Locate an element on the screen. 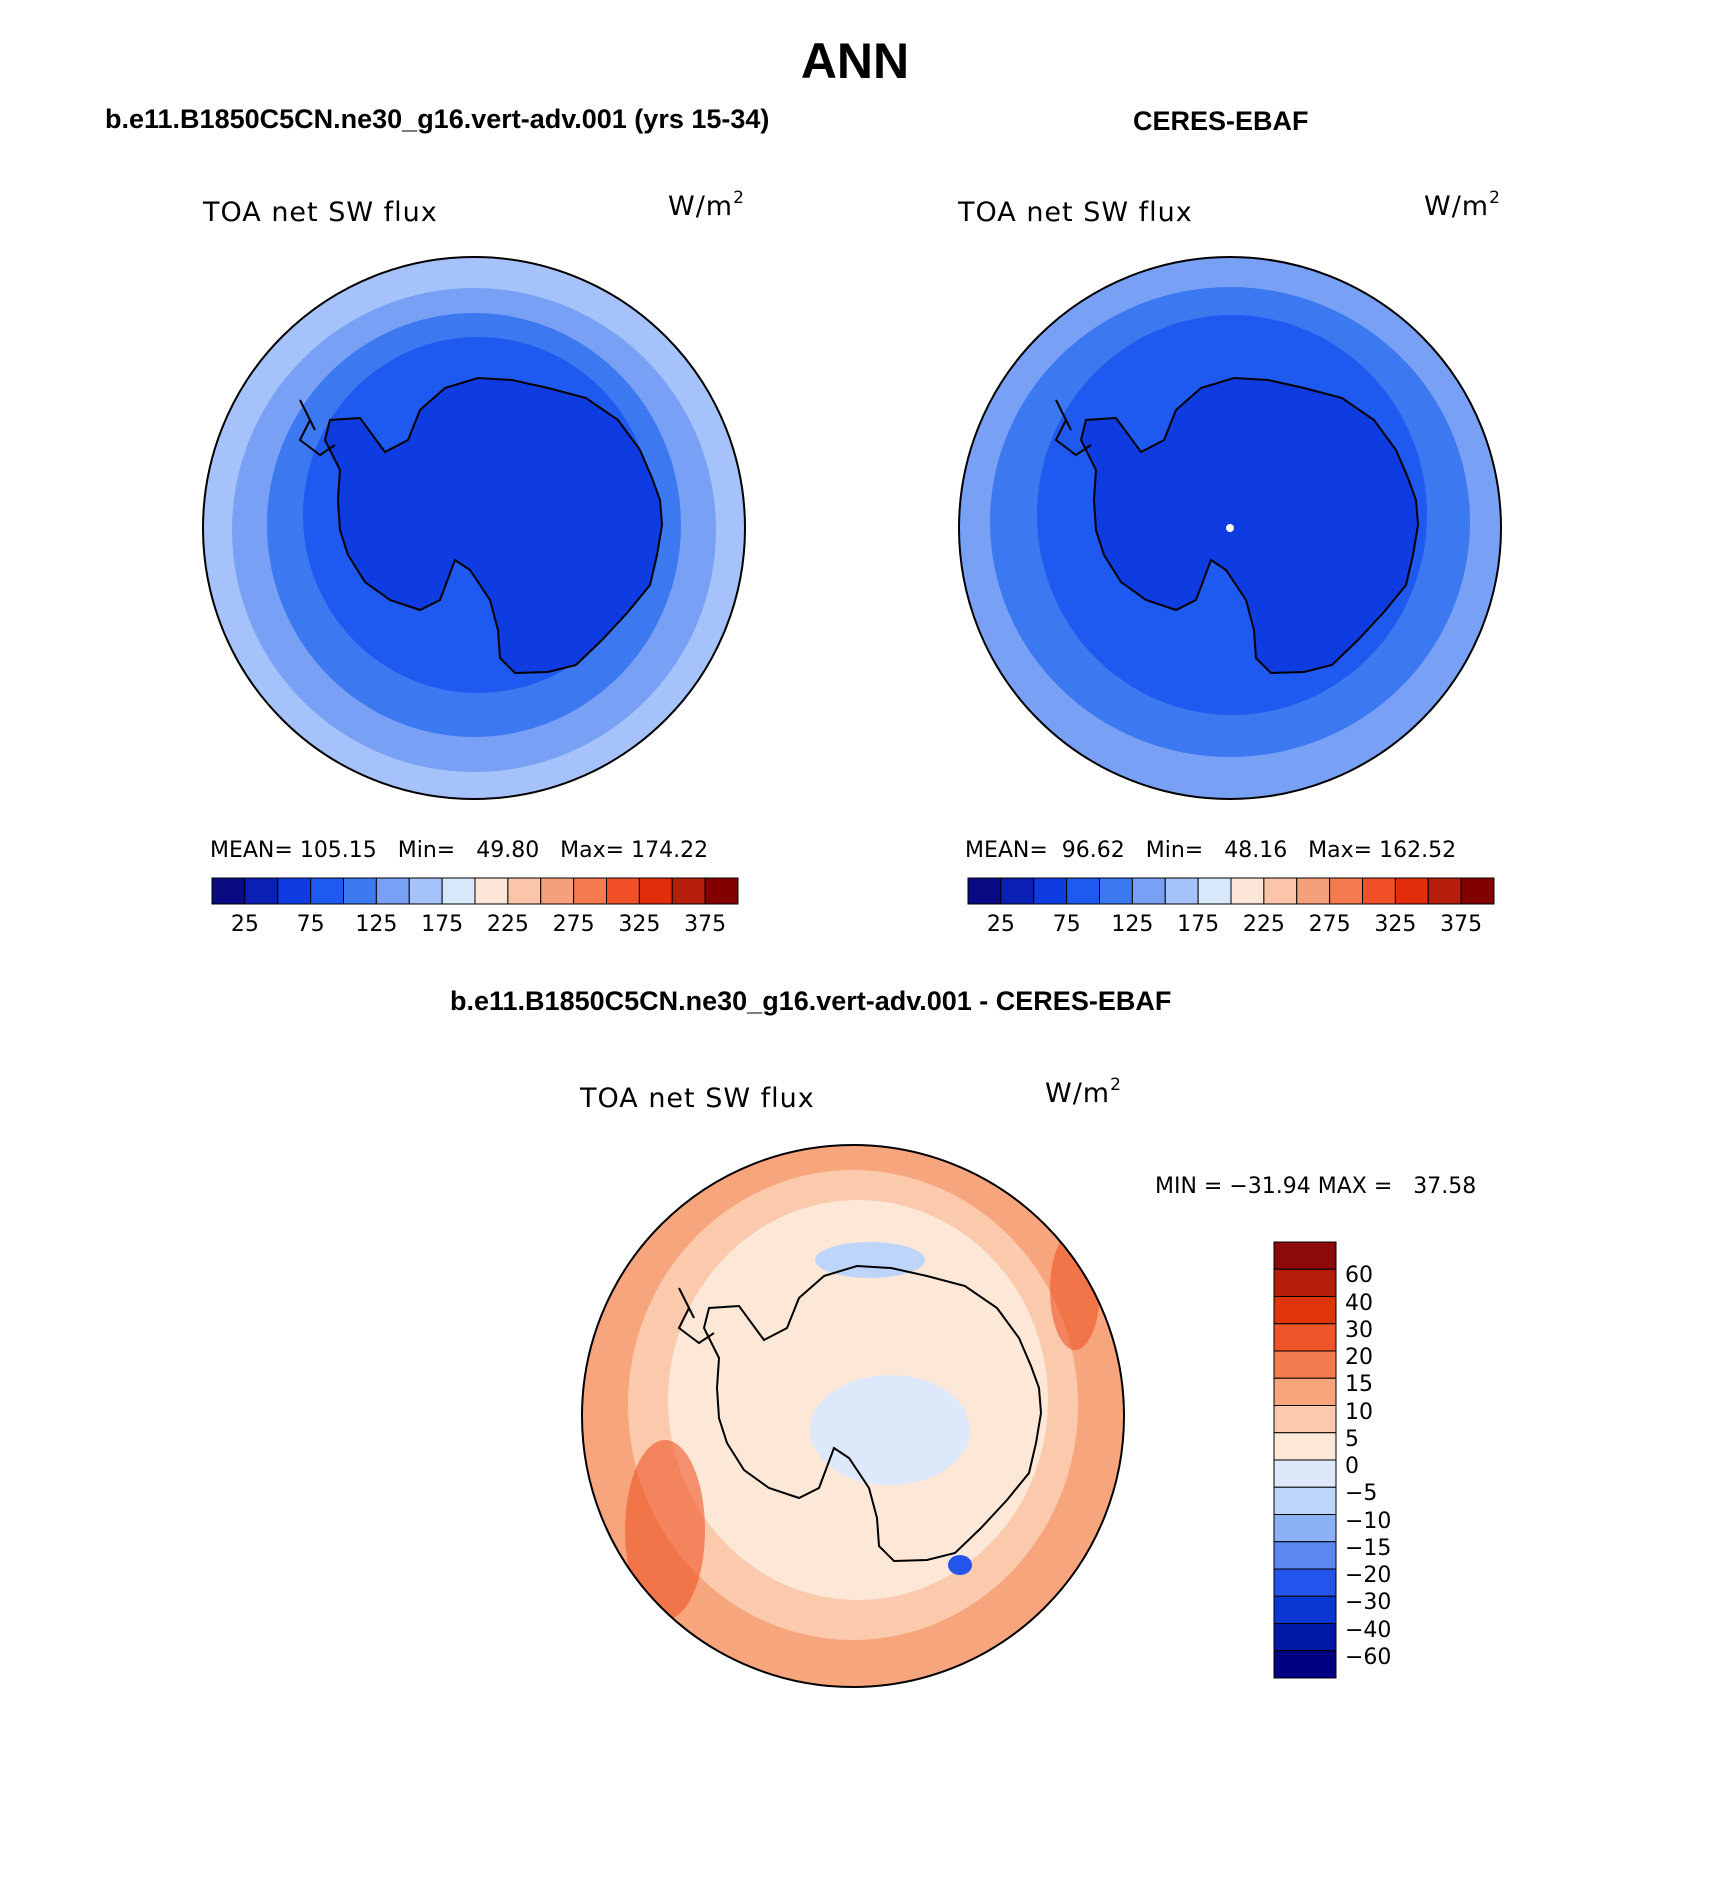 The width and height of the screenshot is (1710, 1897). colorbar-tick-label: 20 is located at coordinates (1359, 1357).